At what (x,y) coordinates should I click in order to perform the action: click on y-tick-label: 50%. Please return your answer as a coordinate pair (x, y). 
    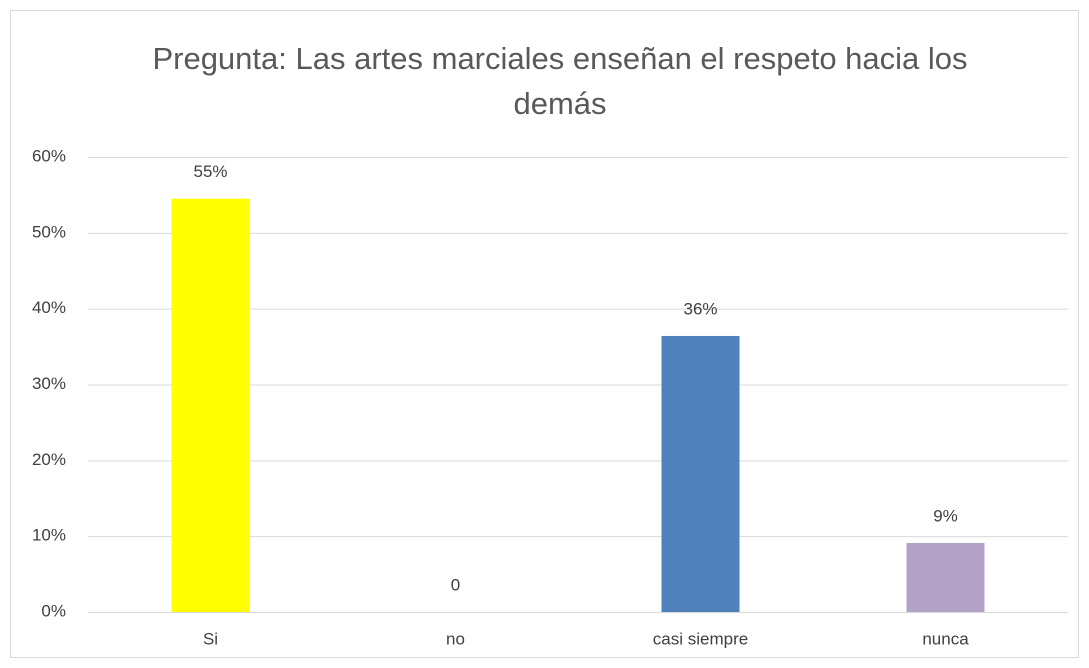
    Looking at the image, I should click on (49, 231).